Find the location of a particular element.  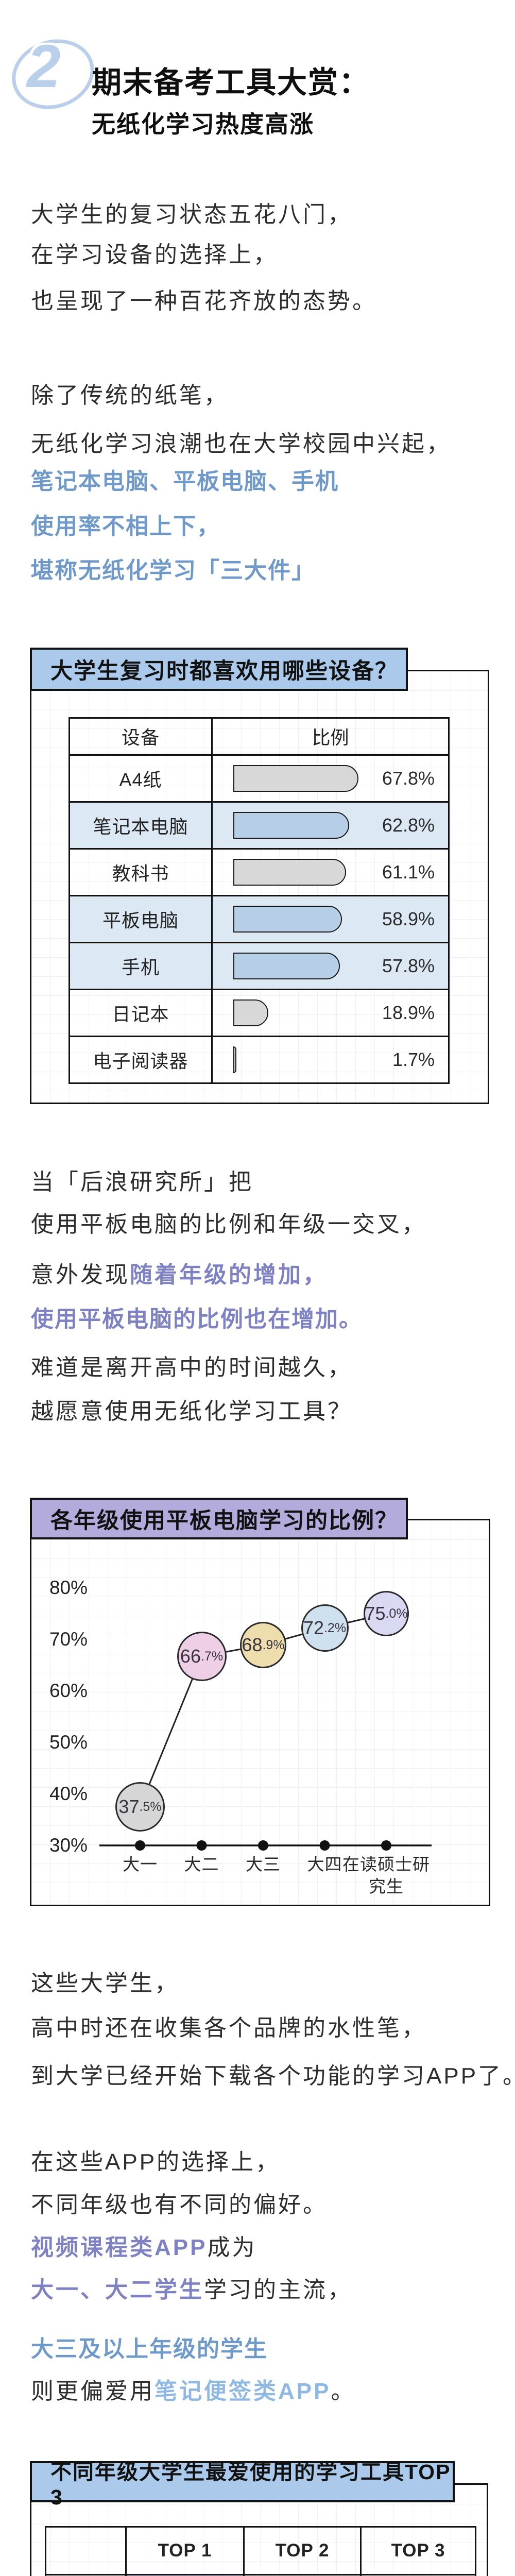

highlight-line-usage: 使用率不相上下， is located at coordinates (126, 526).